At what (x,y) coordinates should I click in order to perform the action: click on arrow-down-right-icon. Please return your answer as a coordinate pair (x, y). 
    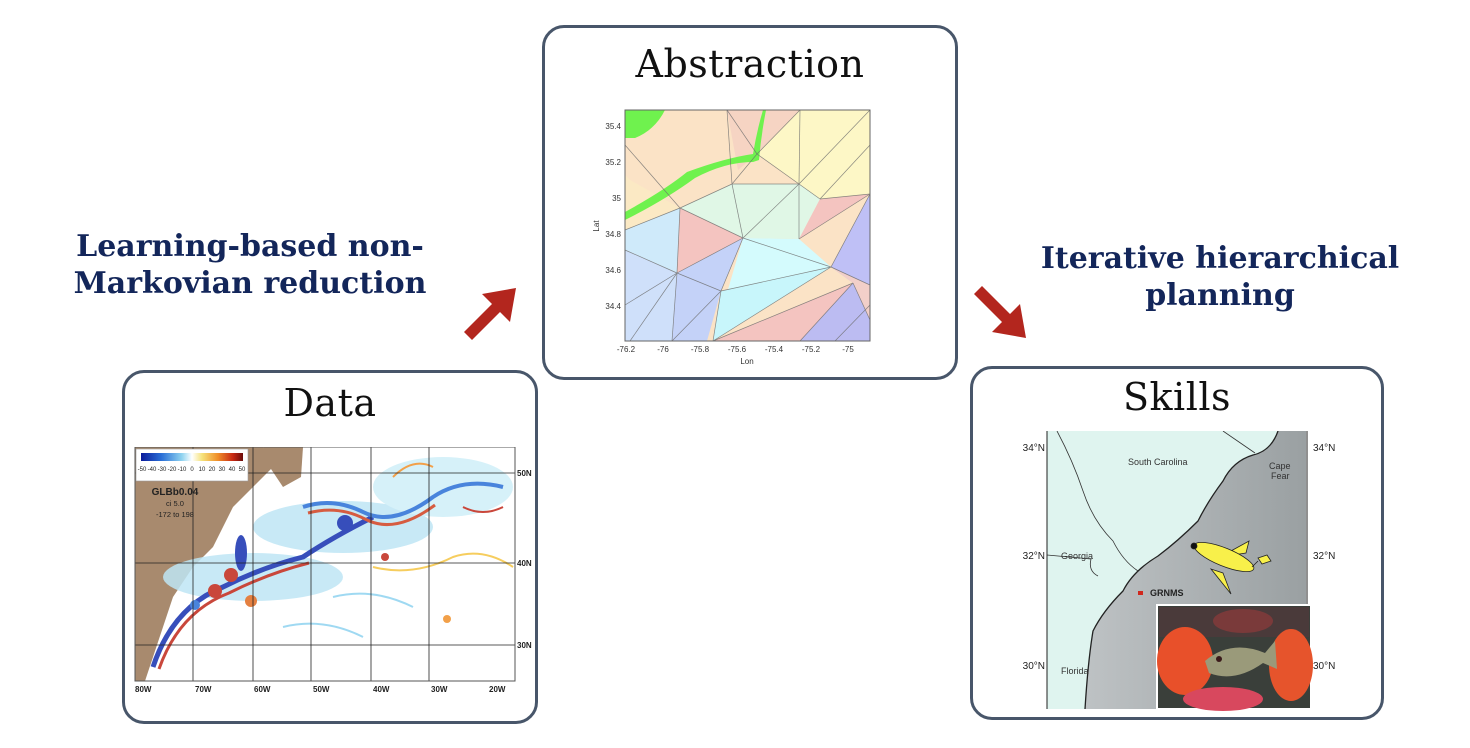
    Looking at the image, I should click on (1000, 312).